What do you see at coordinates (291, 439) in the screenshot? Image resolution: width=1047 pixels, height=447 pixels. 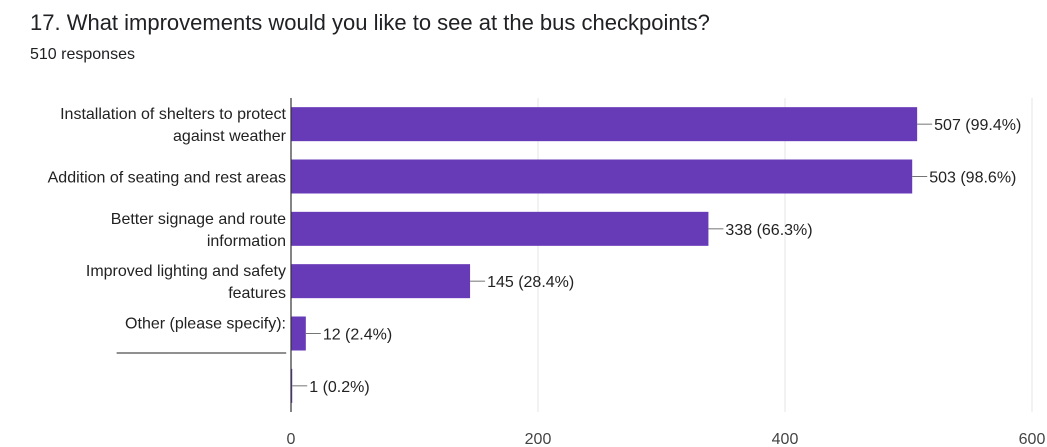 I see `x-tick-label: 0` at bounding box center [291, 439].